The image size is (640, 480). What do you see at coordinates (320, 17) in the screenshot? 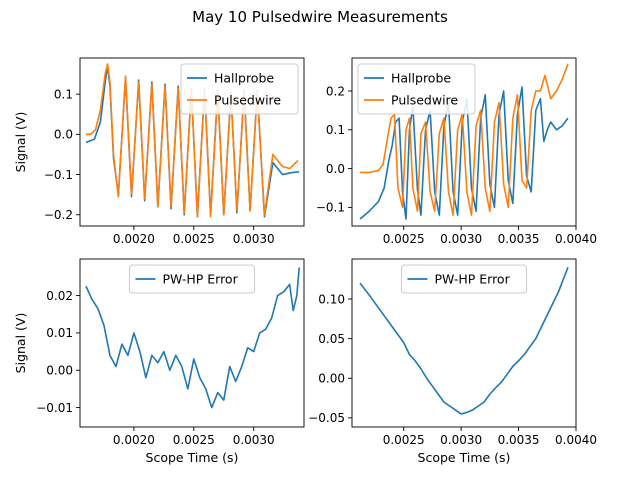
I see `figure-title: May 10 Pulsedwire Measurements` at bounding box center [320, 17].